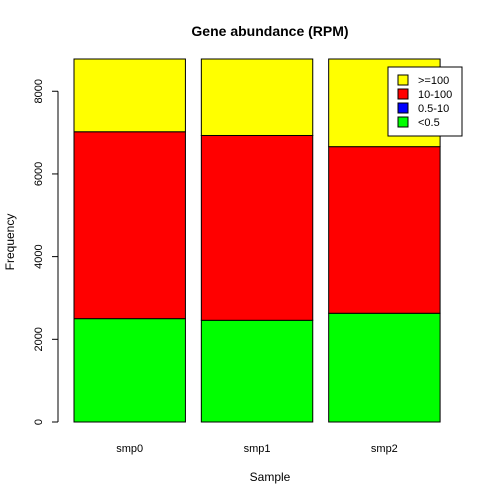 This screenshot has width=500, height=500. I want to click on y-axis-label: Frequency, so click(10, 242).